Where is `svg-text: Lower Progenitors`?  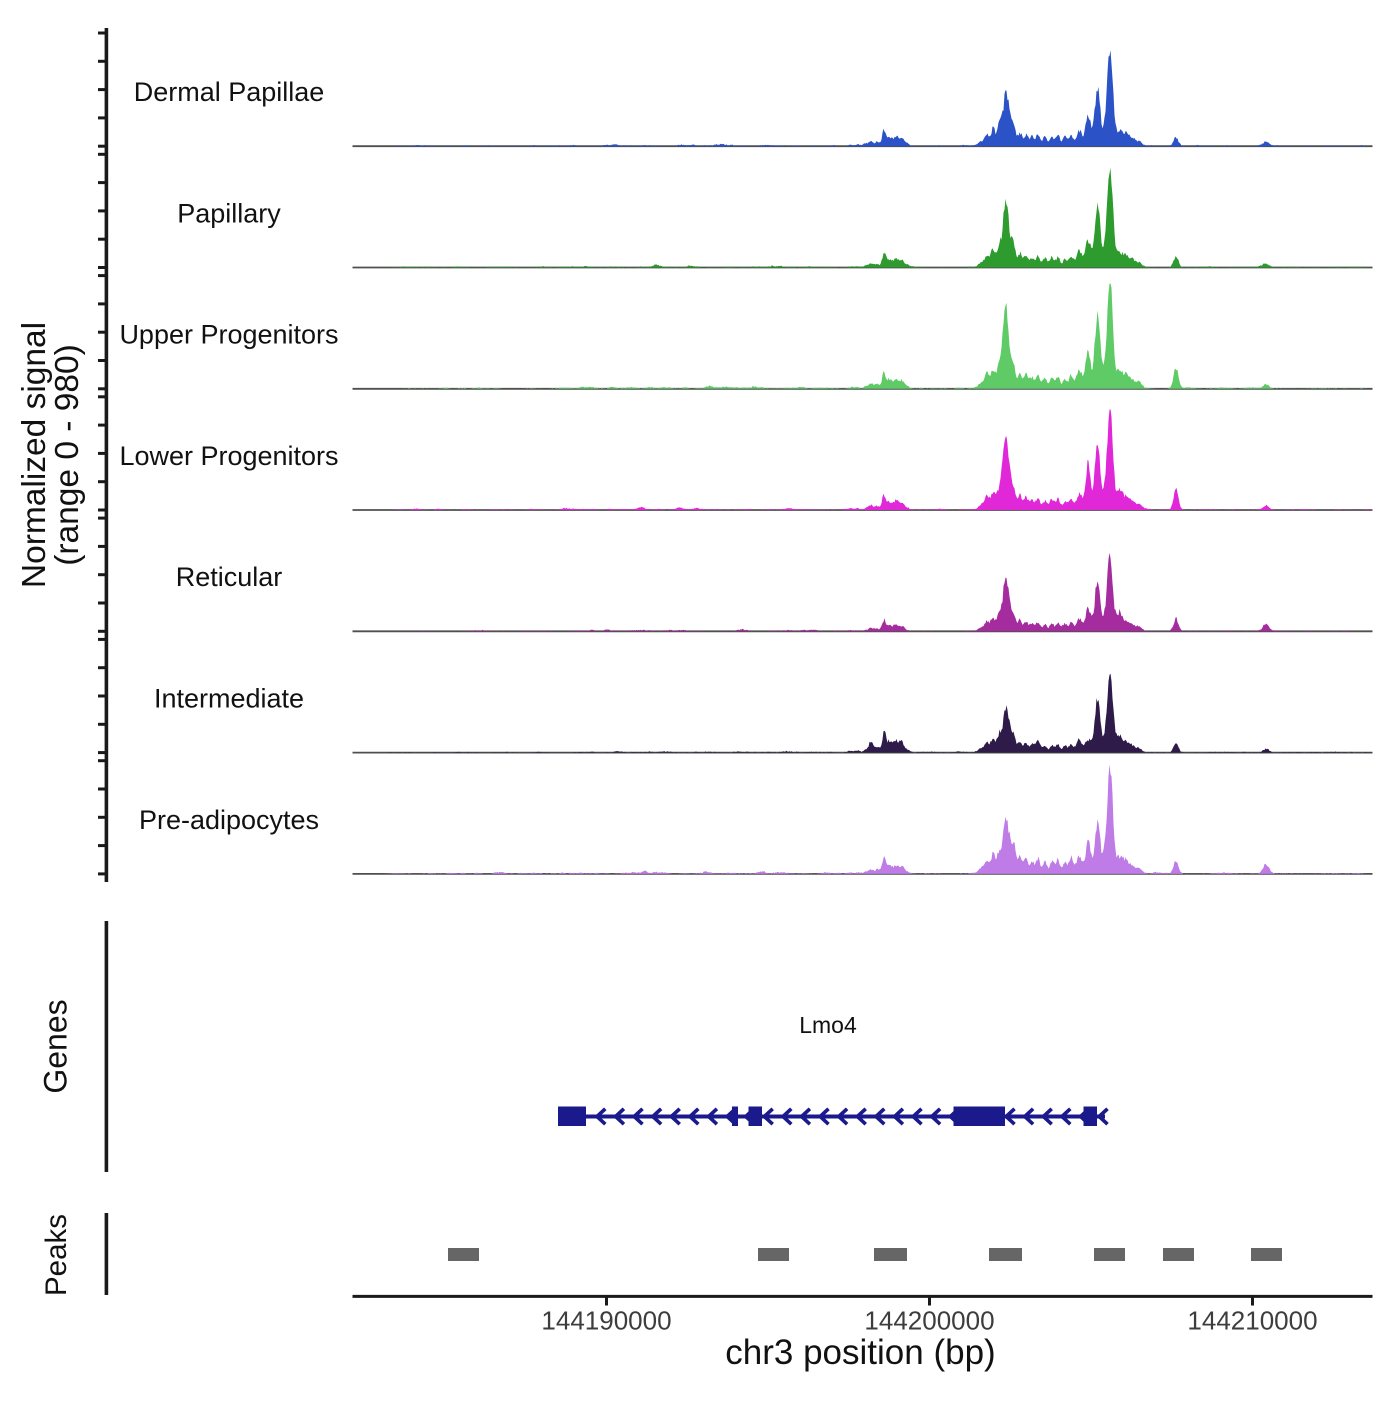 svg-text: Lower Progenitors is located at coordinates (228, 456).